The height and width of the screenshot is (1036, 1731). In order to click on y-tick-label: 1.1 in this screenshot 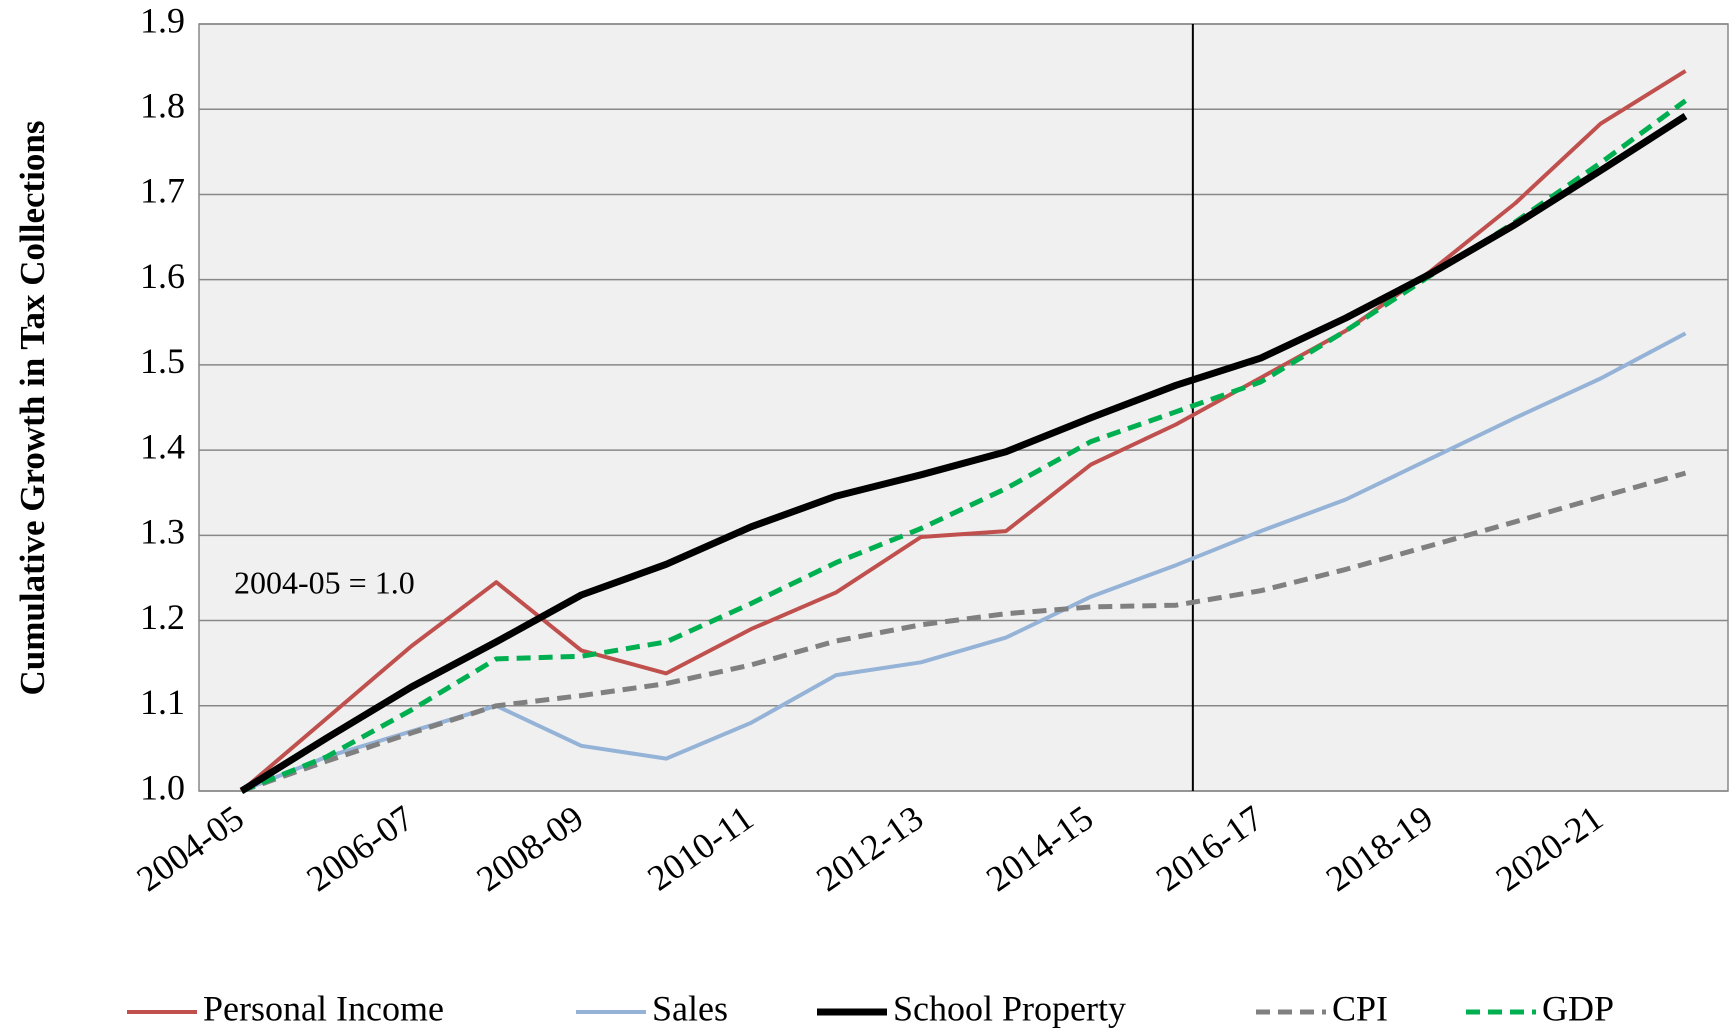, I will do `click(162, 702)`.